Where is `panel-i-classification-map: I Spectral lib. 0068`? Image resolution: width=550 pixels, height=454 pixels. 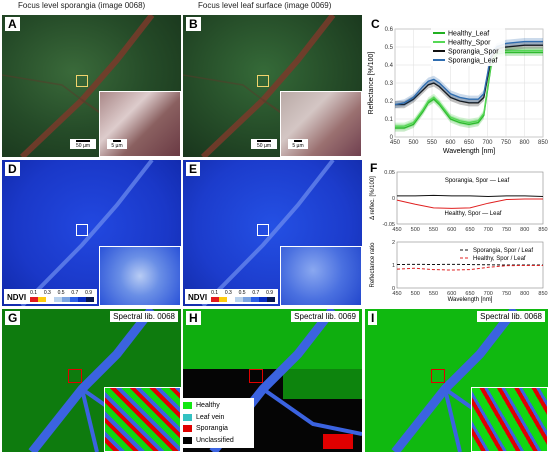 panel-i-classification-map: I Spectral lib. 0068 is located at coordinates (456, 380).